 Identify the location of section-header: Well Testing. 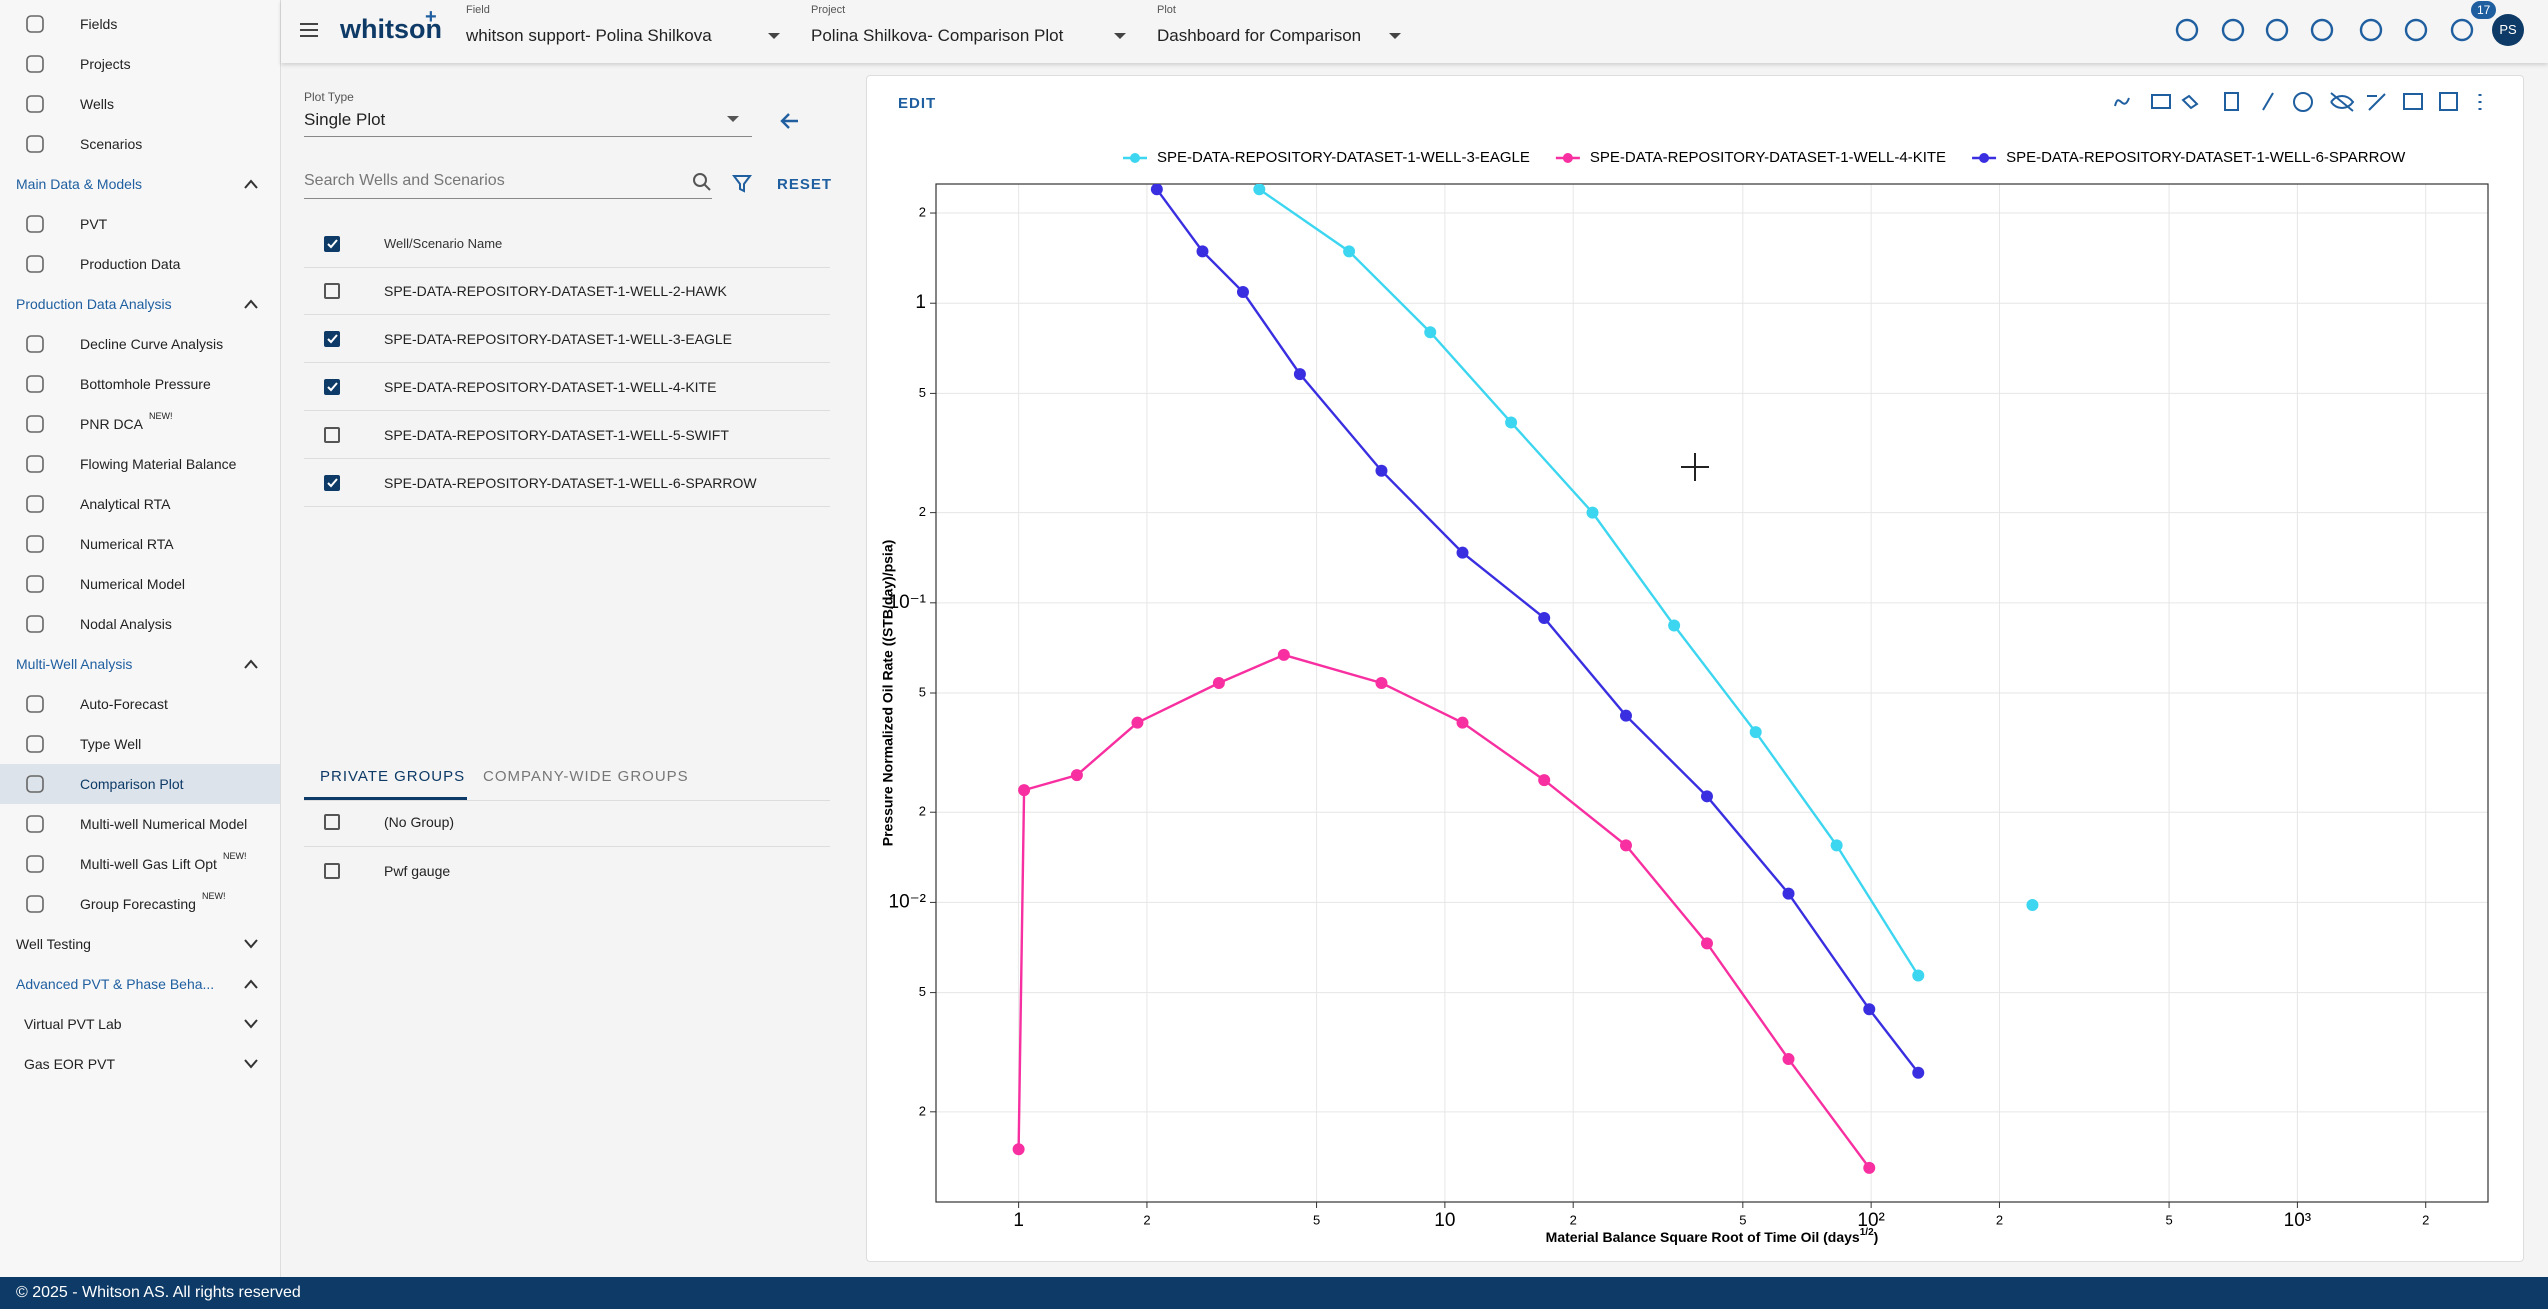
(140, 944).